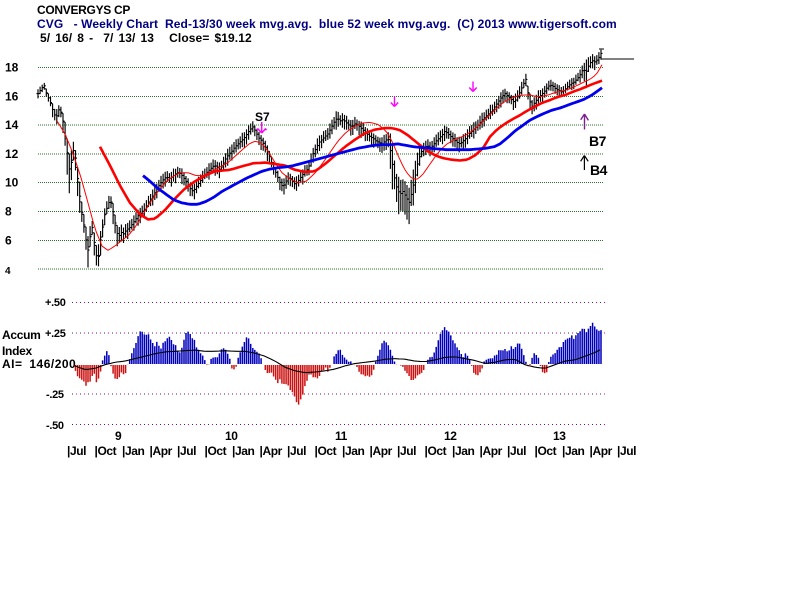 The image size is (800, 600). I want to click on svg-text: -.25, so click(55, 395).